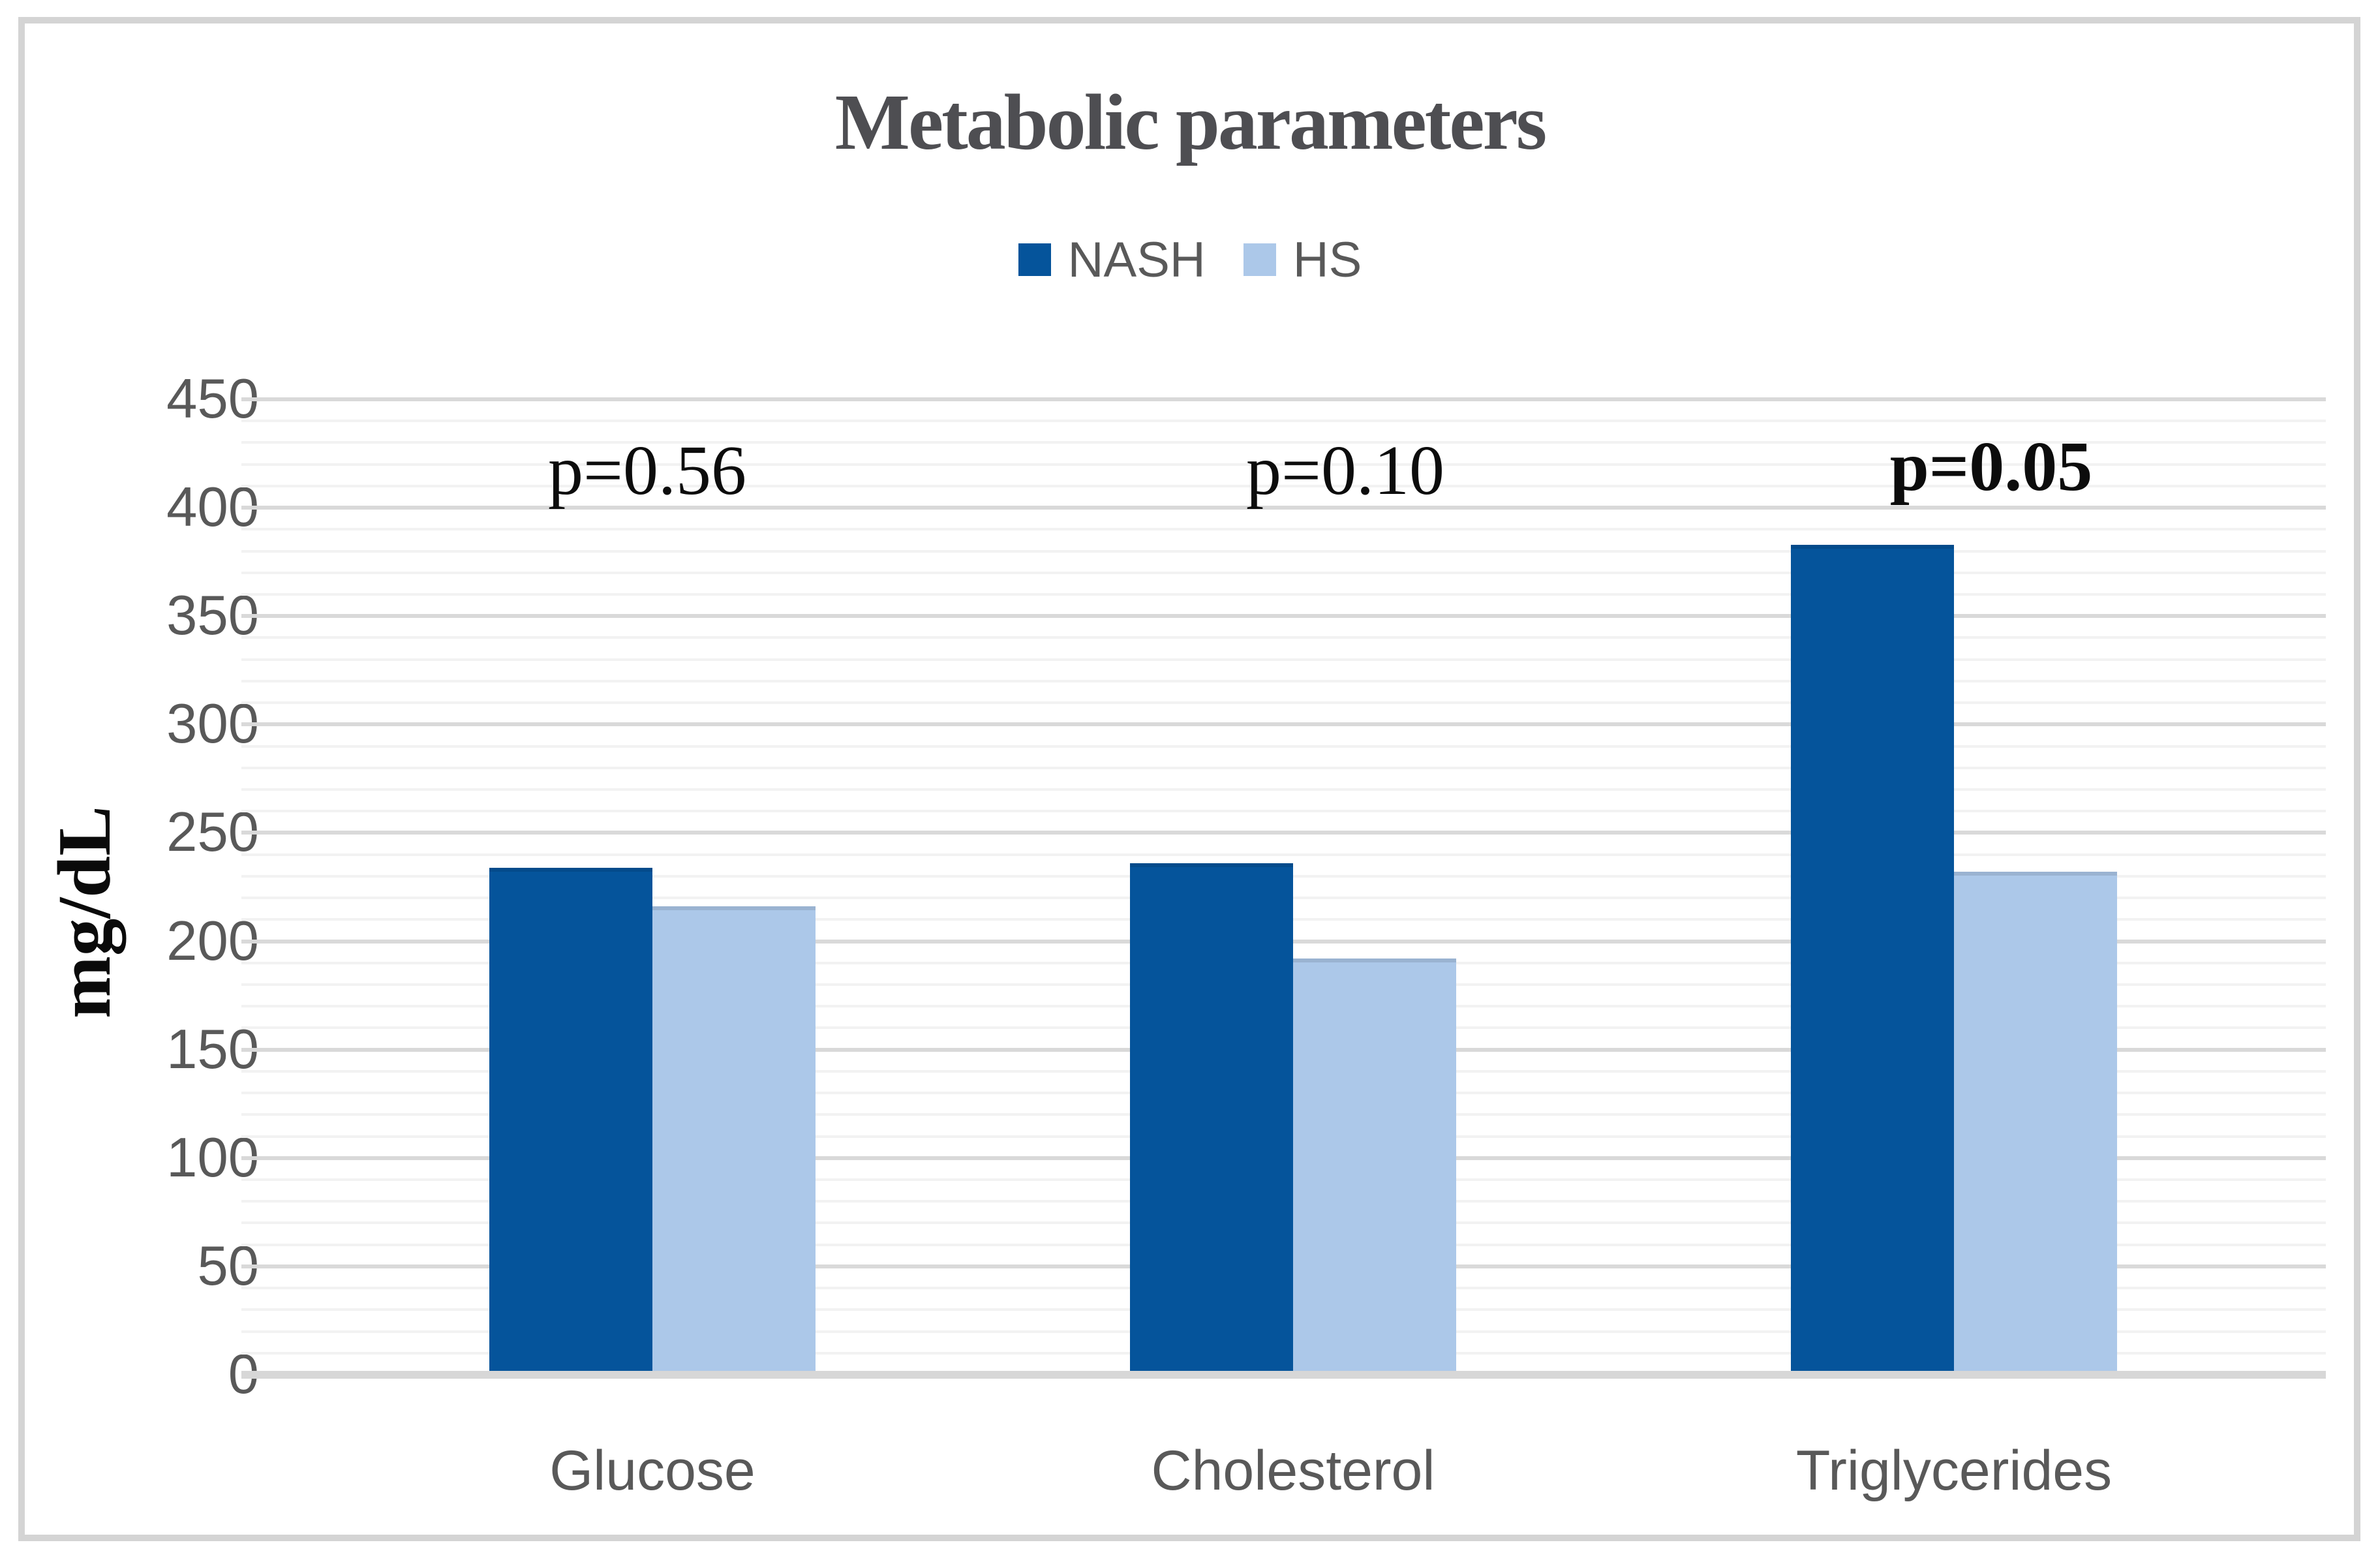 The height and width of the screenshot is (1564, 2380). What do you see at coordinates (212, 1157) in the screenshot?
I see `y-tick-label: 100` at bounding box center [212, 1157].